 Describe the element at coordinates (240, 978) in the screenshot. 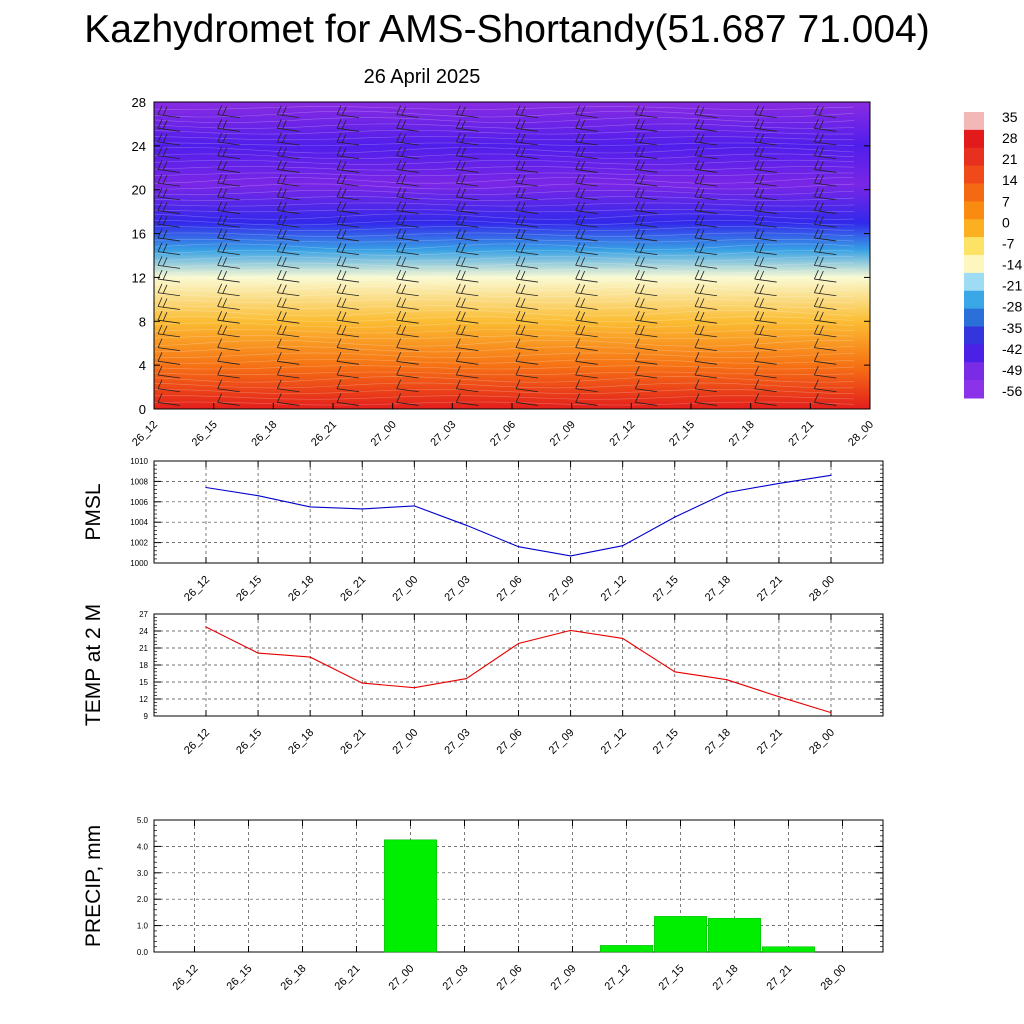

I see `x-tick-label: 26_15` at that location.